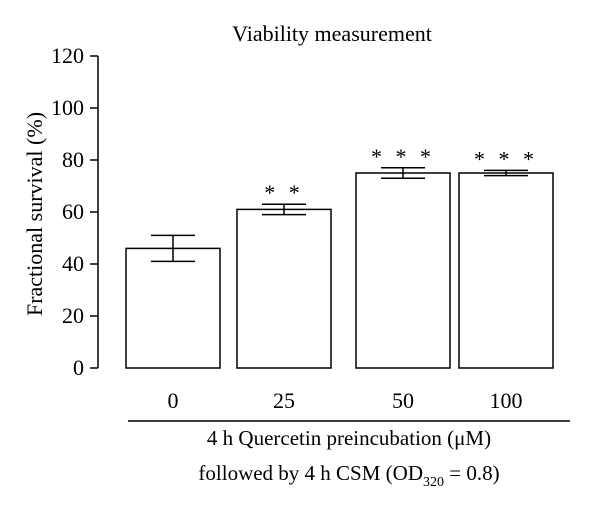 This screenshot has height=512, width=600. I want to click on x-axis-label-line-1: 4 h Quercetin preincubation (μM), so click(349, 438).